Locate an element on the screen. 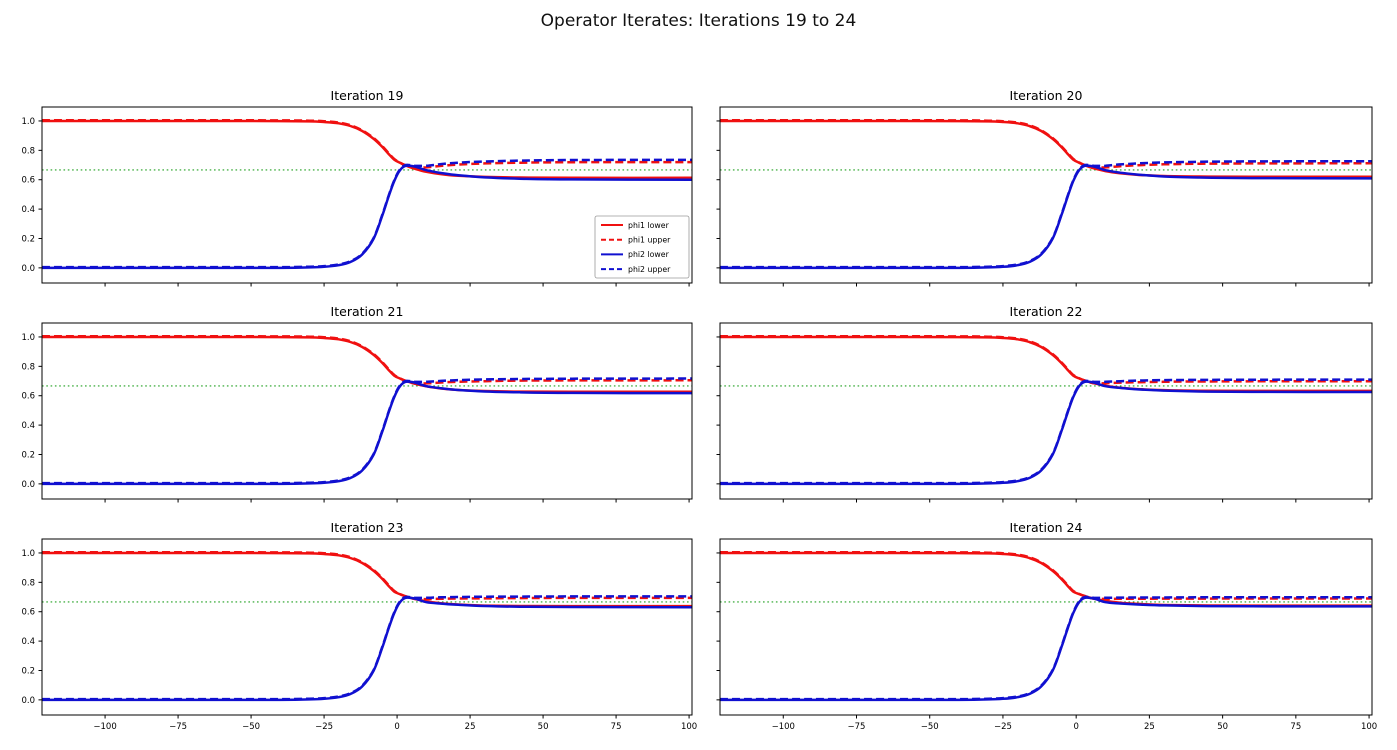 This screenshot has height=750, width=1397. subplot-canvas-3: 0.0 0.2 0.4 0.6 0.8 1.0 Iteration 21 is located at coordinates (357, 403).